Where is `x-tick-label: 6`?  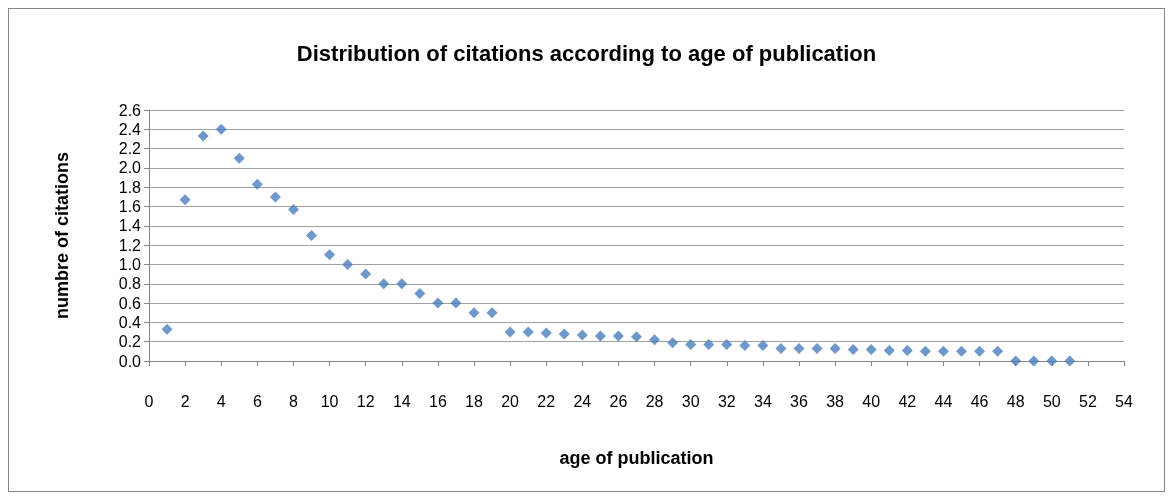
x-tick-label: 6 is located at coordinates (257, 401).